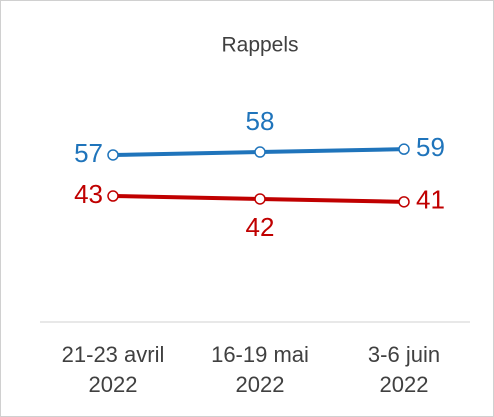 The image size is (494, 417). I want to click on x-tick-label-line: 21-23 avril, so click(113, 354).